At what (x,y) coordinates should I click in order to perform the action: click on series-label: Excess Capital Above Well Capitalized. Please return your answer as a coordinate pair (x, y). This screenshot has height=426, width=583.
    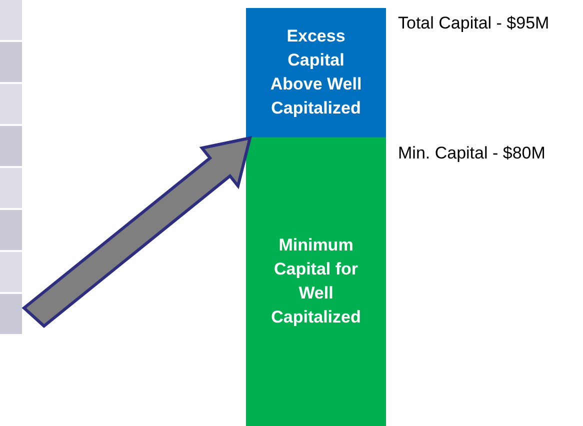
    Looking at the image, I should click on (316, 72).